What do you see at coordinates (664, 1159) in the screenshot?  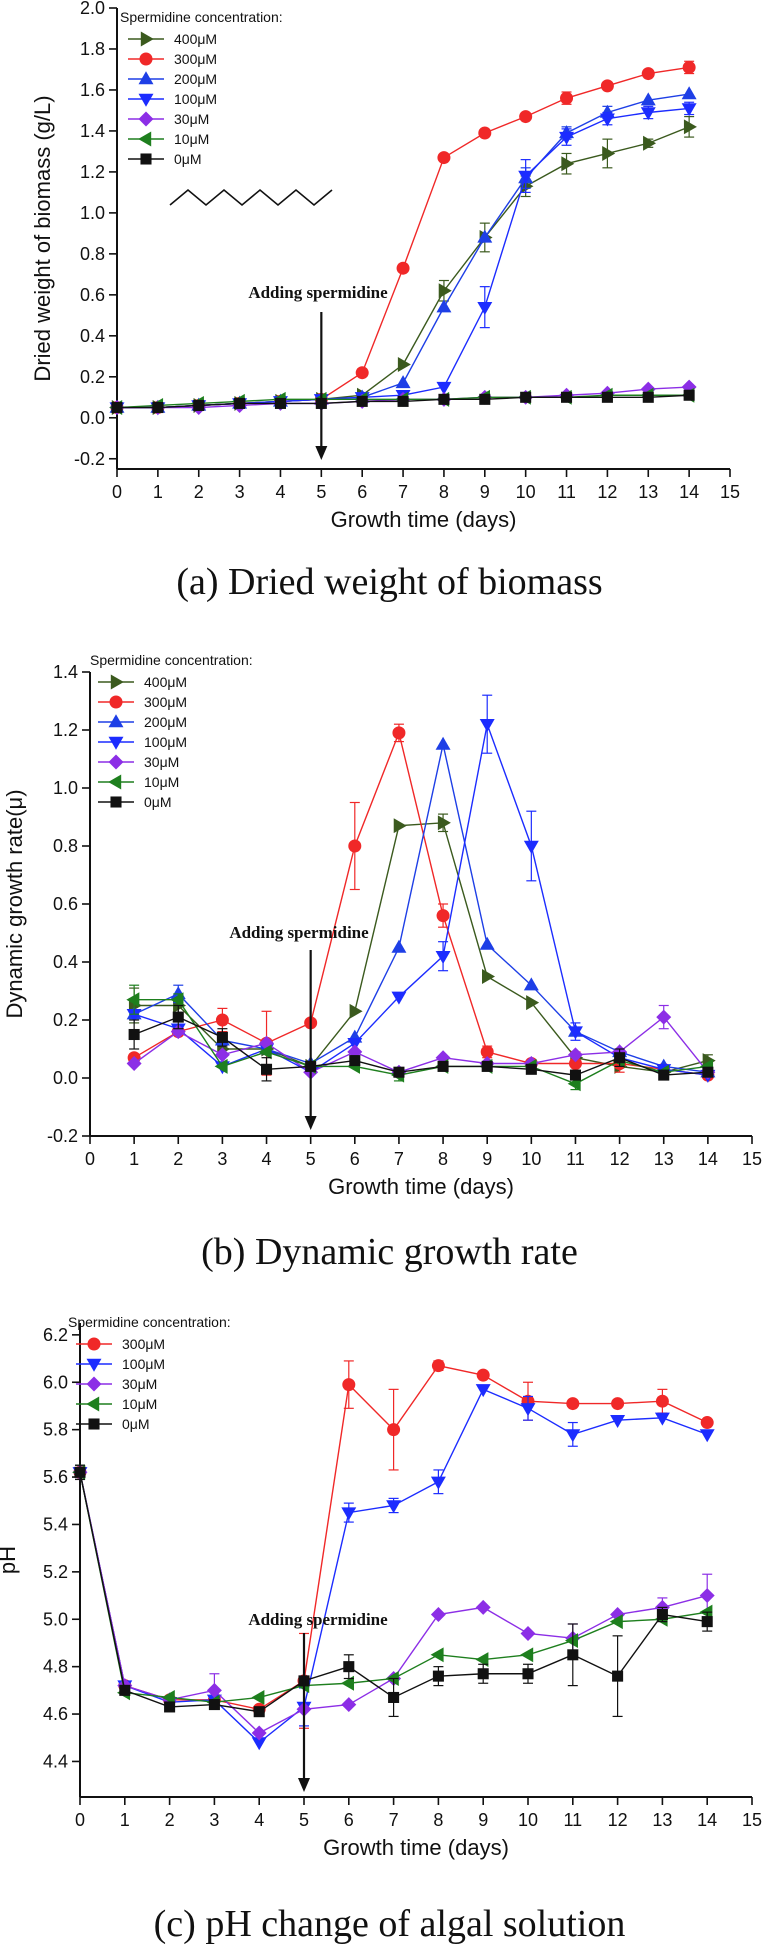 I see `x-tick-label: 13` at bounding box center [664, 1159].